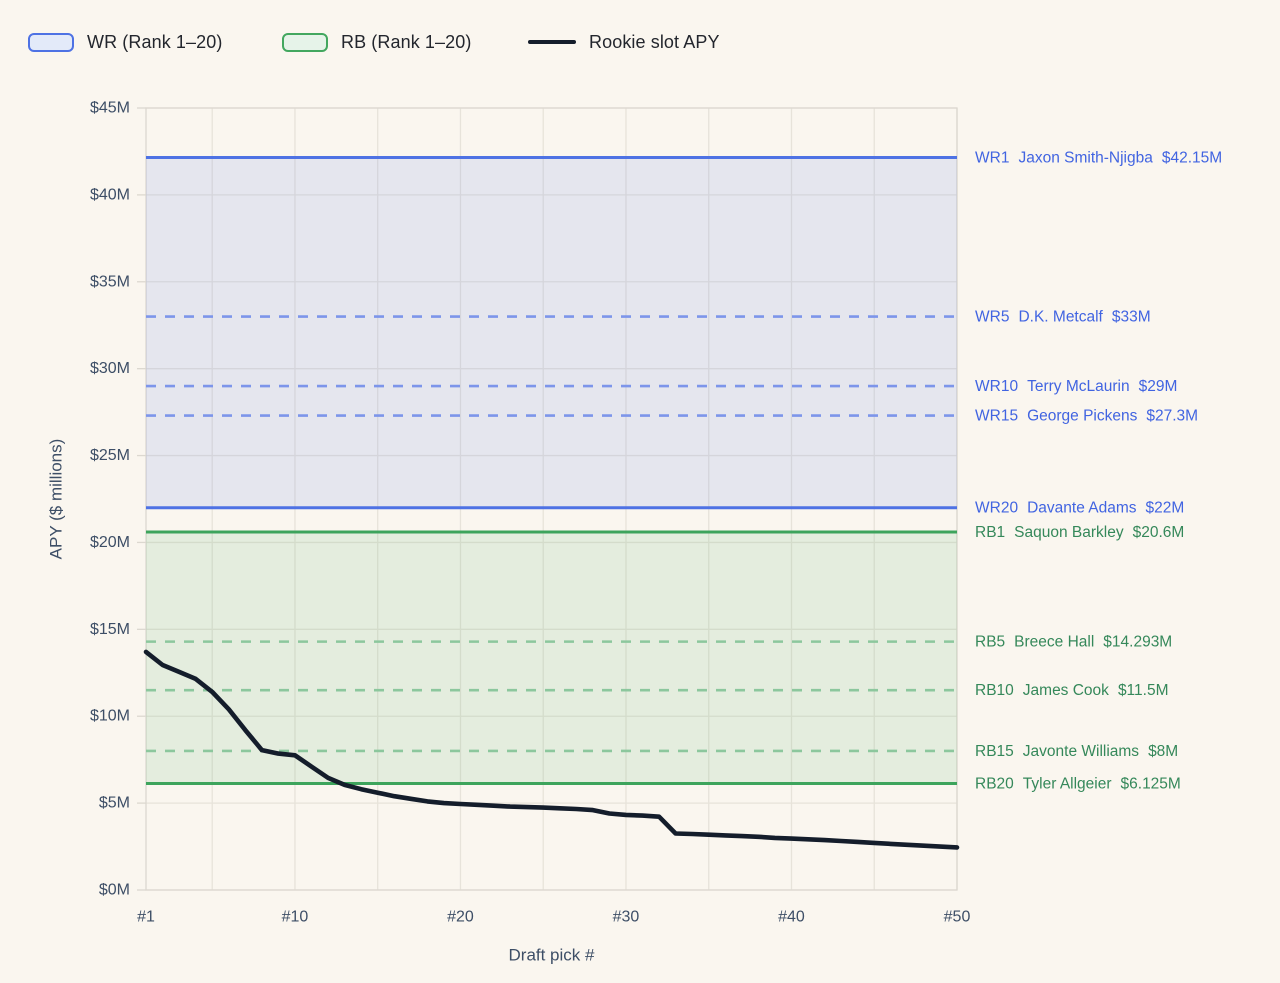  I want to click on y-tick-label: $30M, so click(110, 368).